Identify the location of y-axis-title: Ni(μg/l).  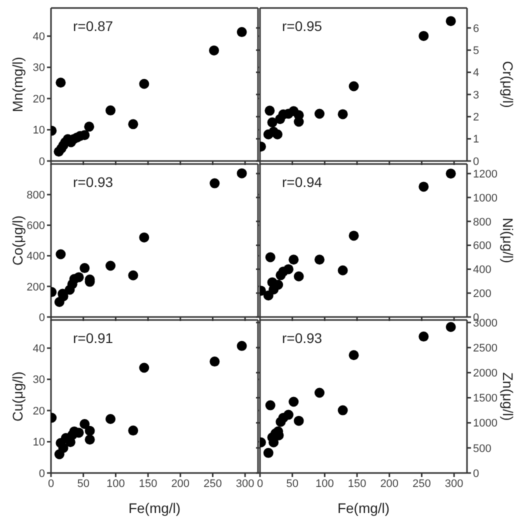
(508, 241).